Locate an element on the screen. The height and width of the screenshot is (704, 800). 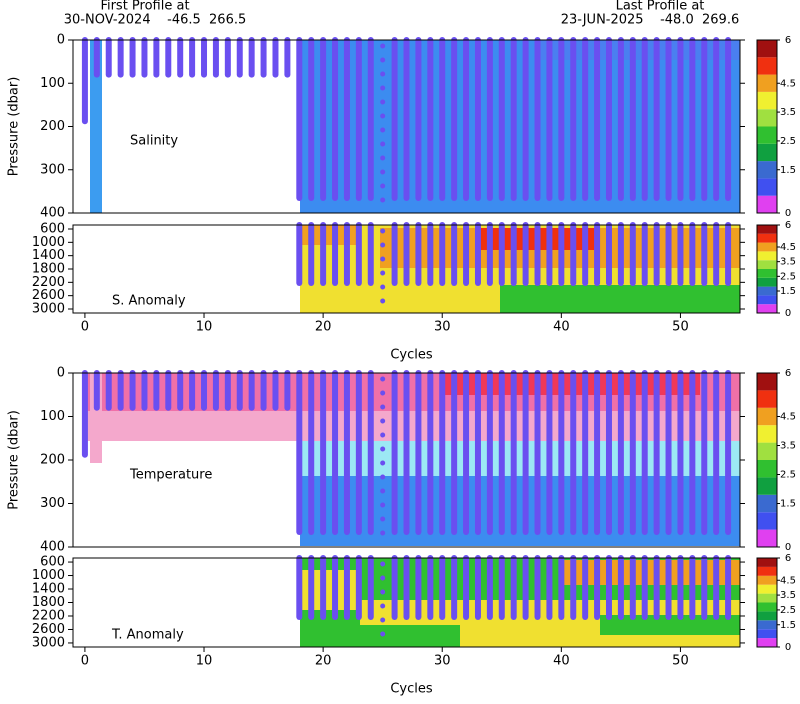
first-label: First Profile at is located at coordinates (144, 7).